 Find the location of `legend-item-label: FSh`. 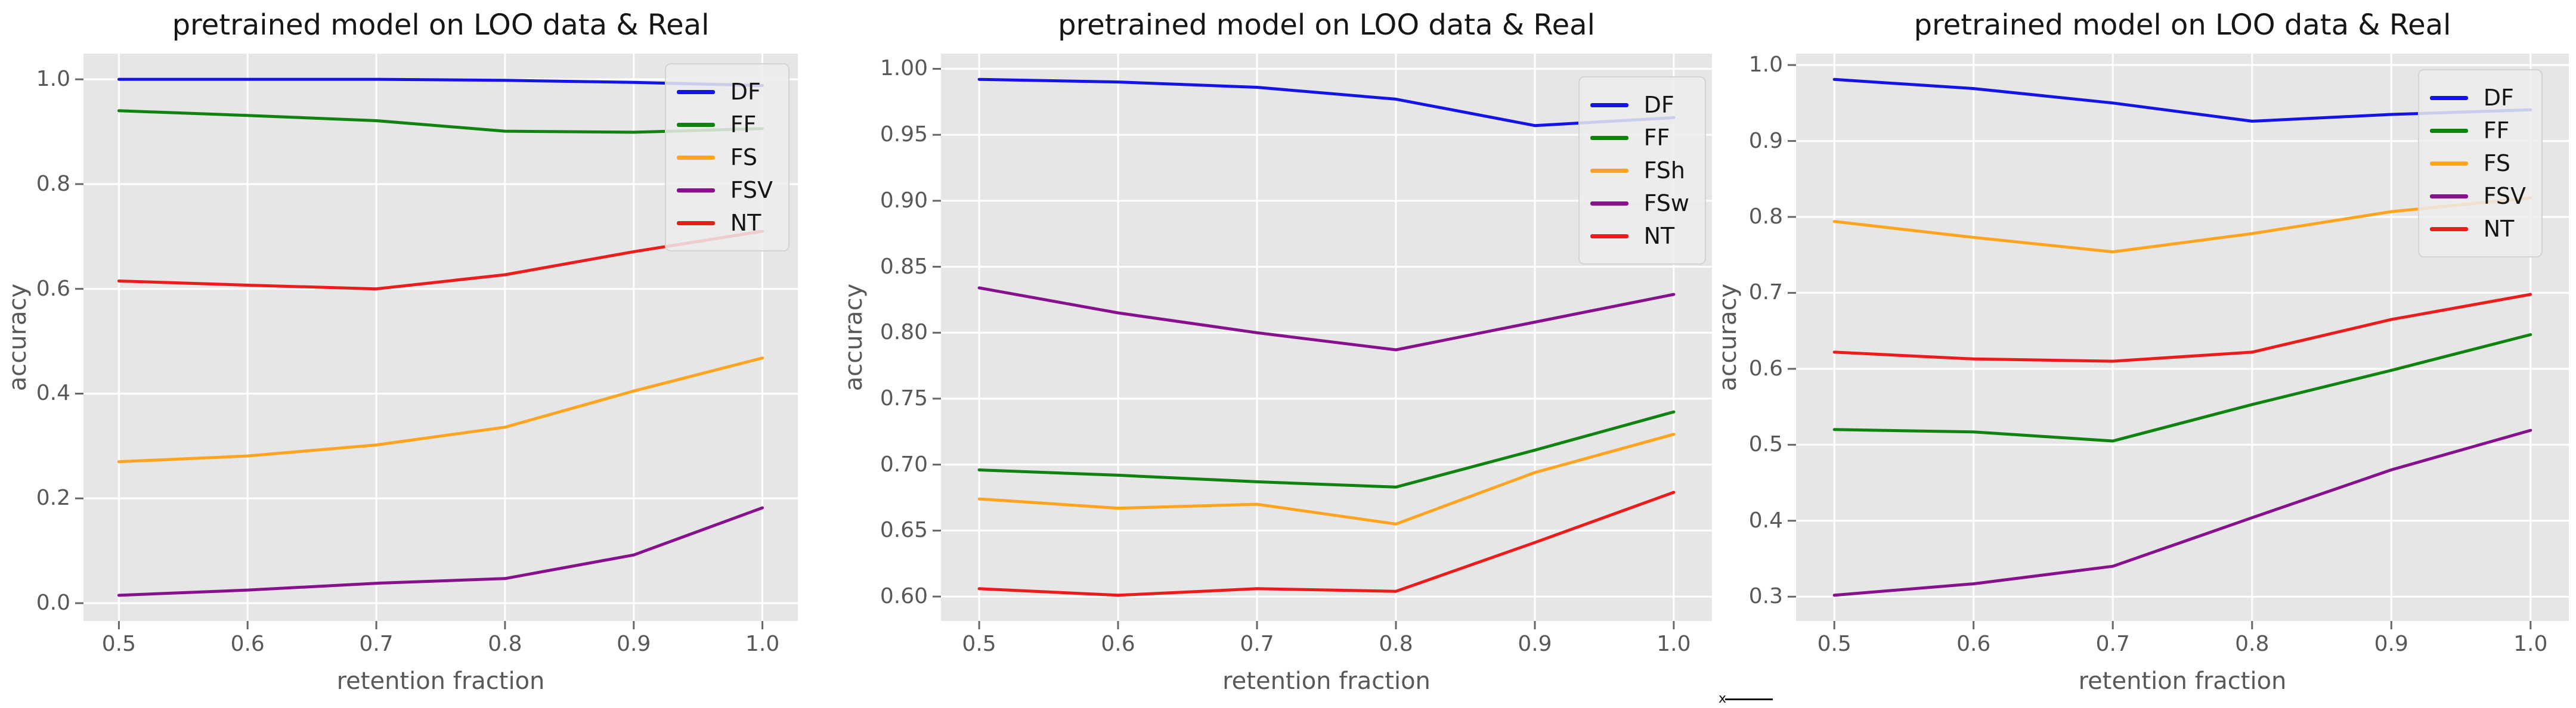

legend-item-label: FSh is located at coordinates (1665, 170).